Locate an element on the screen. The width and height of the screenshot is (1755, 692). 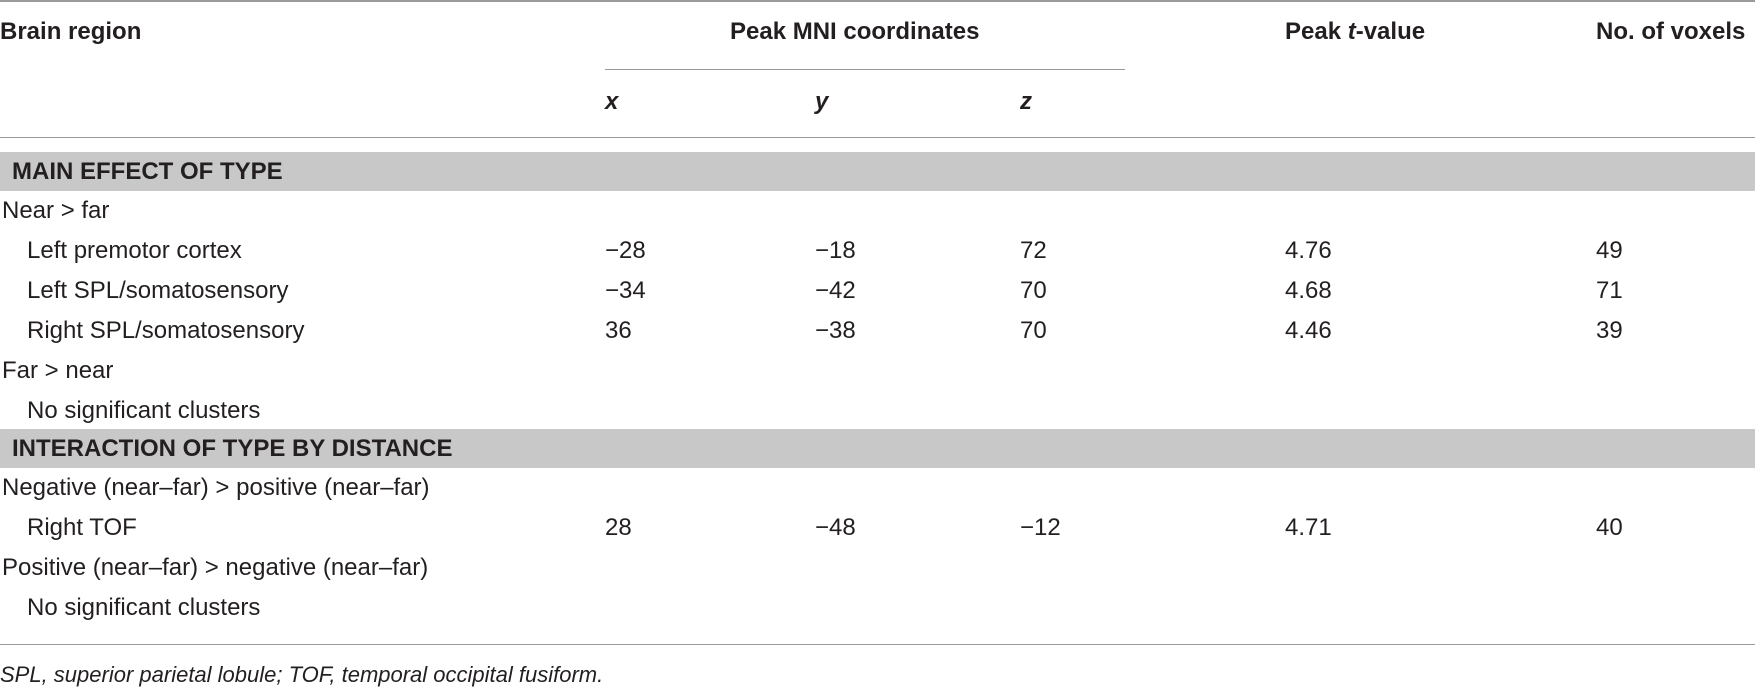
table-row: Right SPL/somatosensory 36 −38 70 4.46 39 is located at coordinates (877, 331).